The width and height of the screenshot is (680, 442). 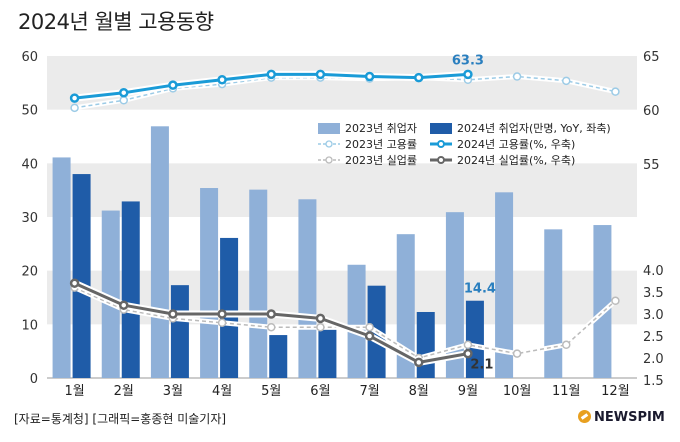 What do you see at coordinates (480, 289) in the screenshot?
I see `annotation-employed: 14.4` at bounding box center [480, 289].